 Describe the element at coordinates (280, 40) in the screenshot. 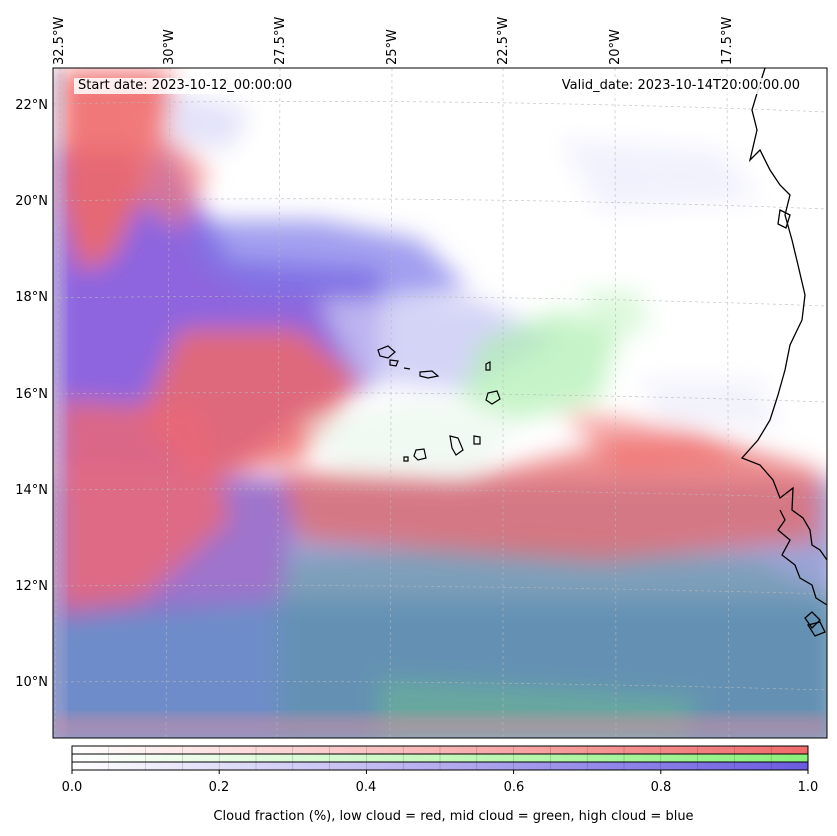

I see `lon-label-27-5w: 27.5°W` at that location.